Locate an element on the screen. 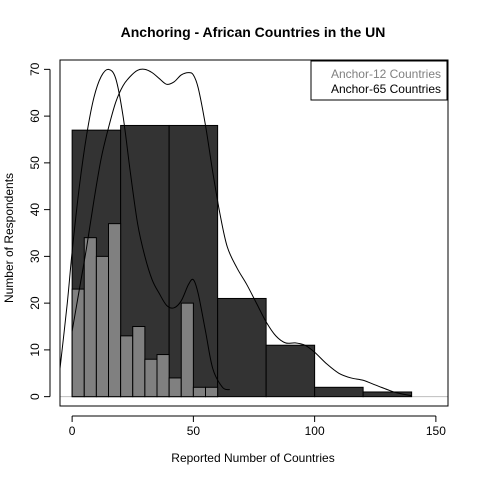 This screenshot has width=480, height=480. x-axis-label: Reported Number of Countries is located at coordinates (252, 458).